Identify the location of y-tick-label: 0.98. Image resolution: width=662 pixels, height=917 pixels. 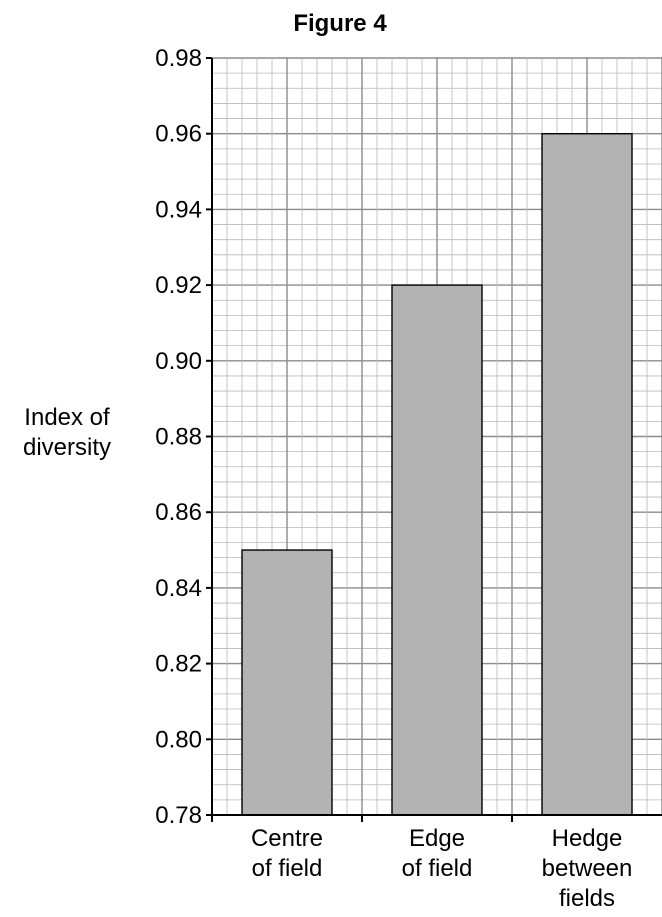
(178, 58).